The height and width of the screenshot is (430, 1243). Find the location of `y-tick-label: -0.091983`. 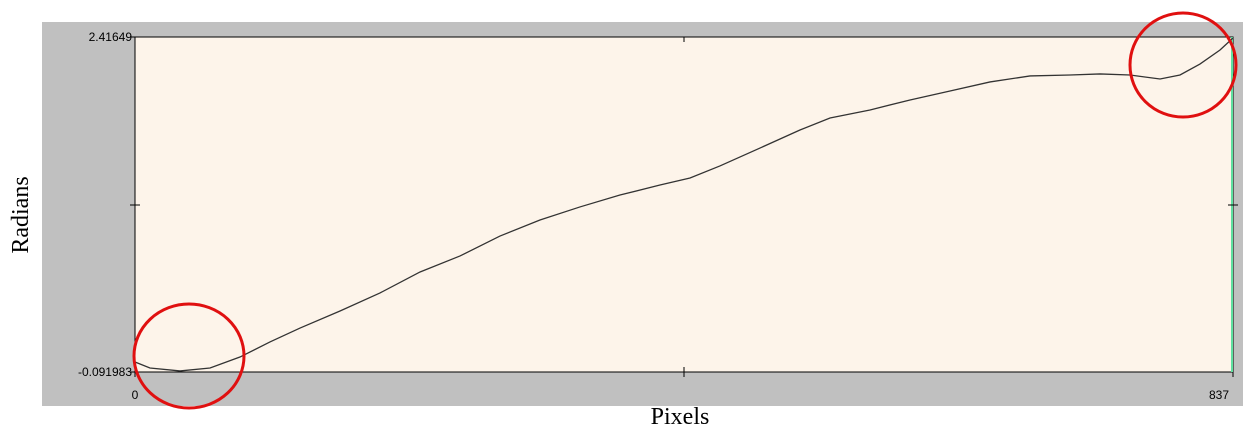

y-tick-label: -0.091983 is located at coordinates (105, 372).